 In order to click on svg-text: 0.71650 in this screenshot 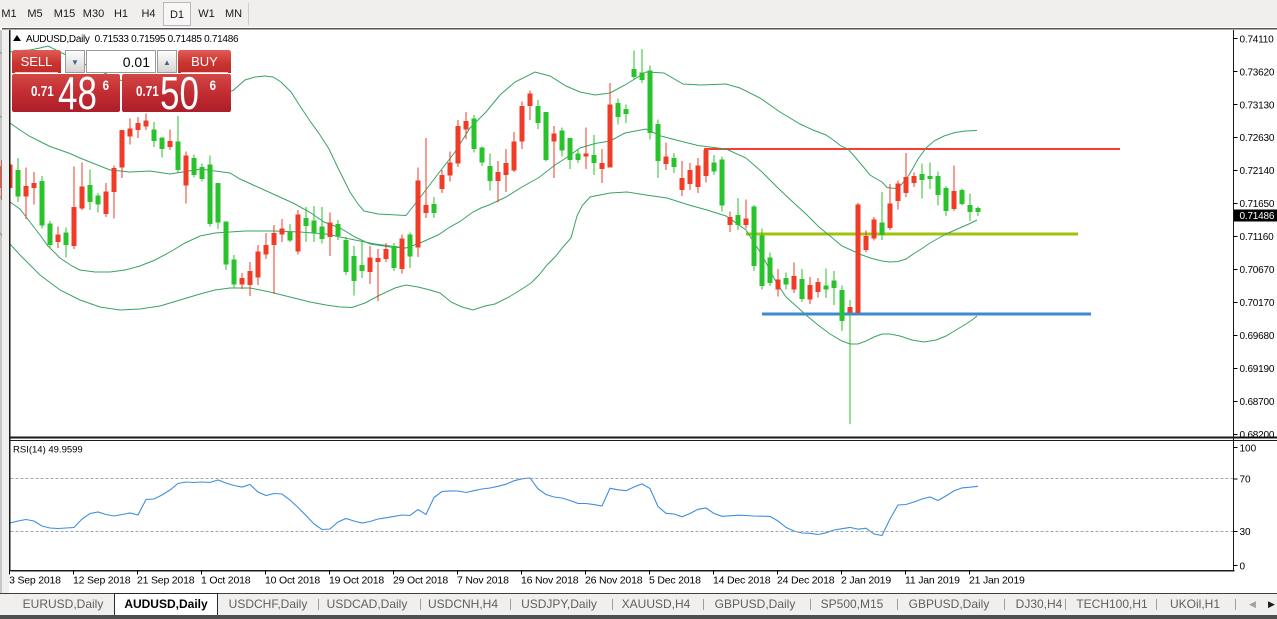, I will do `click(1257, 204)`.